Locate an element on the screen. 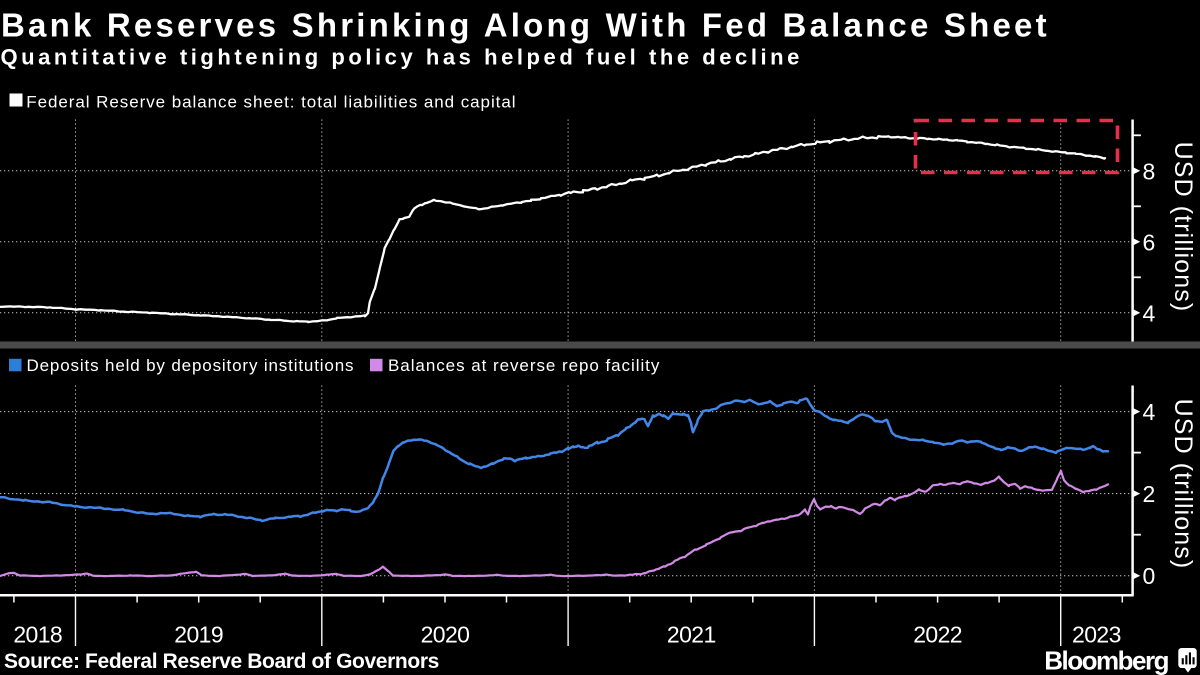  svg-text: 2 is located at coordinates (1149, 494).